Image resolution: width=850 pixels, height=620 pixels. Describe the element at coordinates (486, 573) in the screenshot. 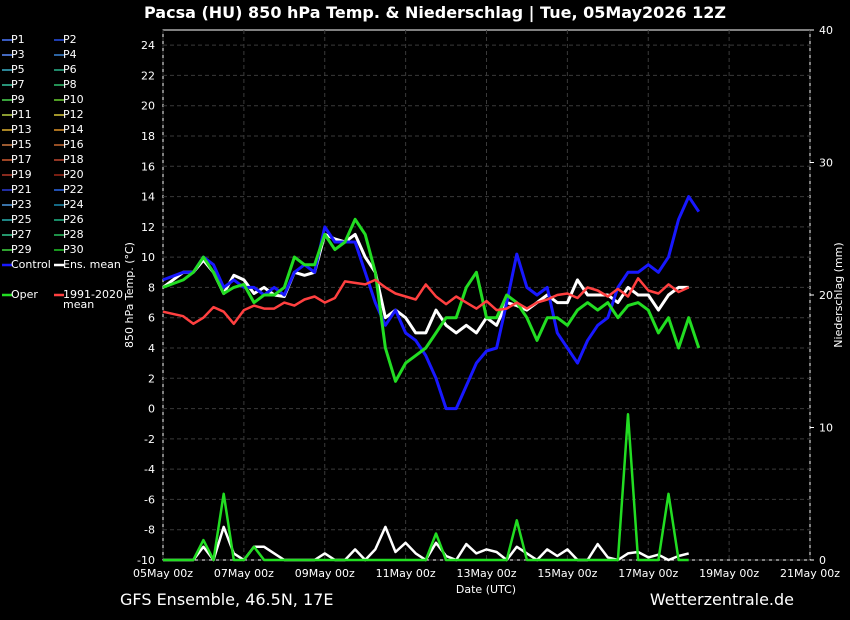

I see `x-tick-label: 13May 00z` at that location.